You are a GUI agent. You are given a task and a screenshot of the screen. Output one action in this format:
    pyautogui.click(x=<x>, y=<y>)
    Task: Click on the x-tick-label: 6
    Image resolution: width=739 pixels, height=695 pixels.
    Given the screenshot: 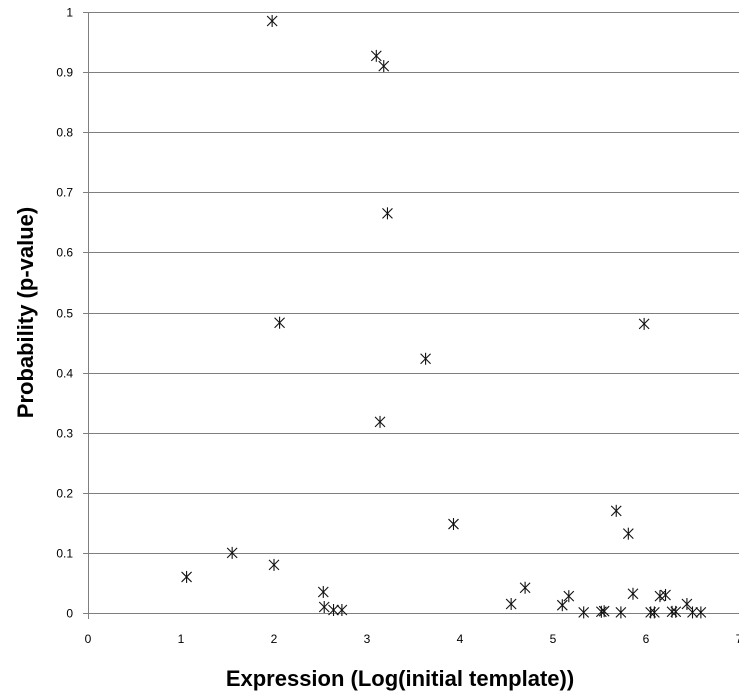 What is the action you would take?
    pyautogui.click(x=646, y=639)
    